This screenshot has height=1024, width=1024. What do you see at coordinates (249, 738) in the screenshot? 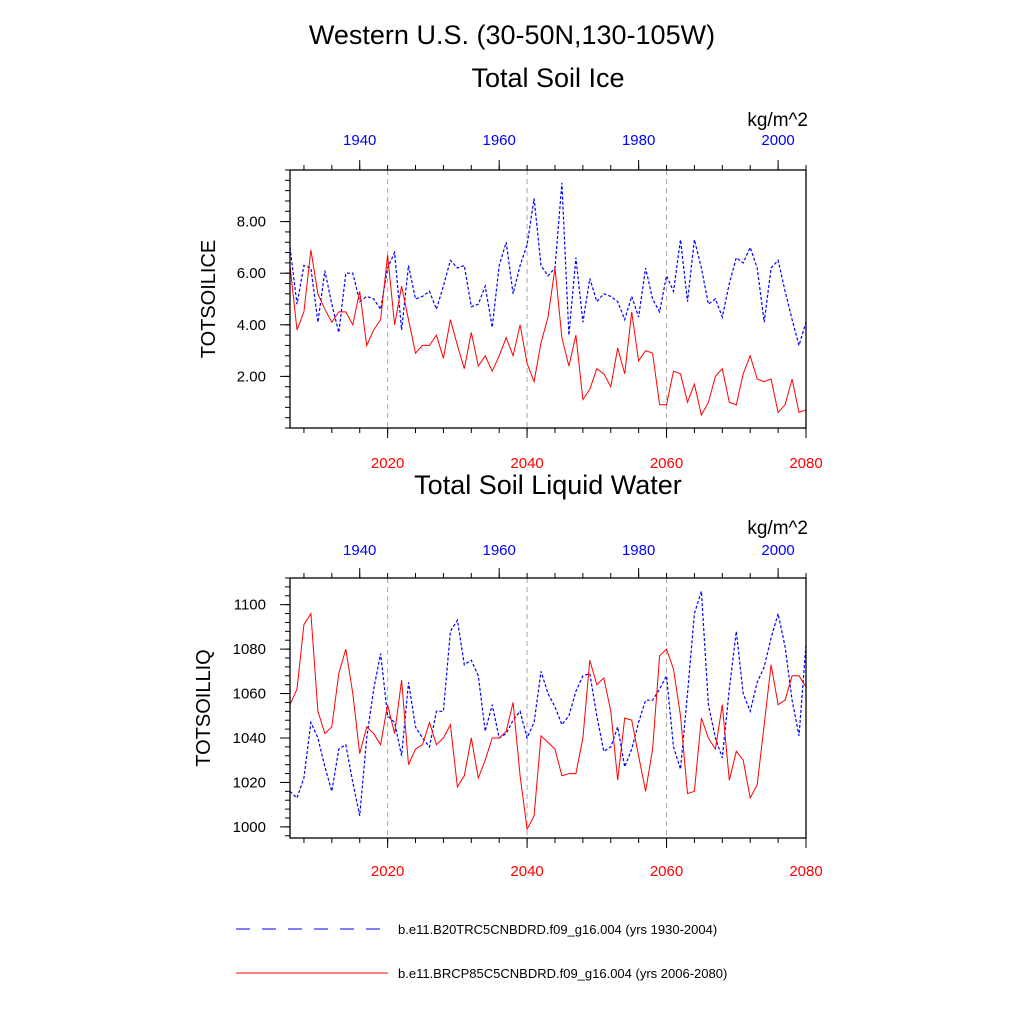
I see `y-tick-label: 1040` at bounding box center [249, 738].